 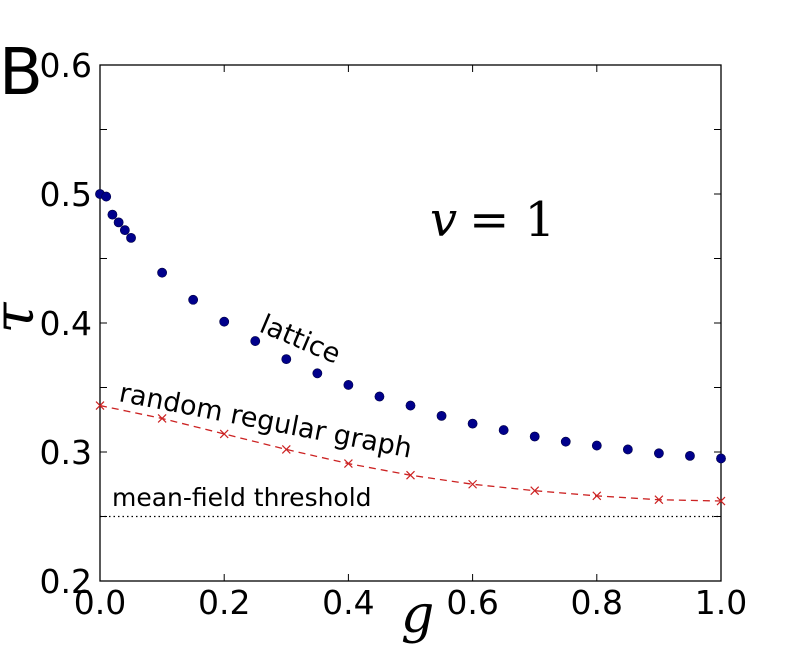 I want to click on y-axis-label: τ, so click(x=23, y=317).